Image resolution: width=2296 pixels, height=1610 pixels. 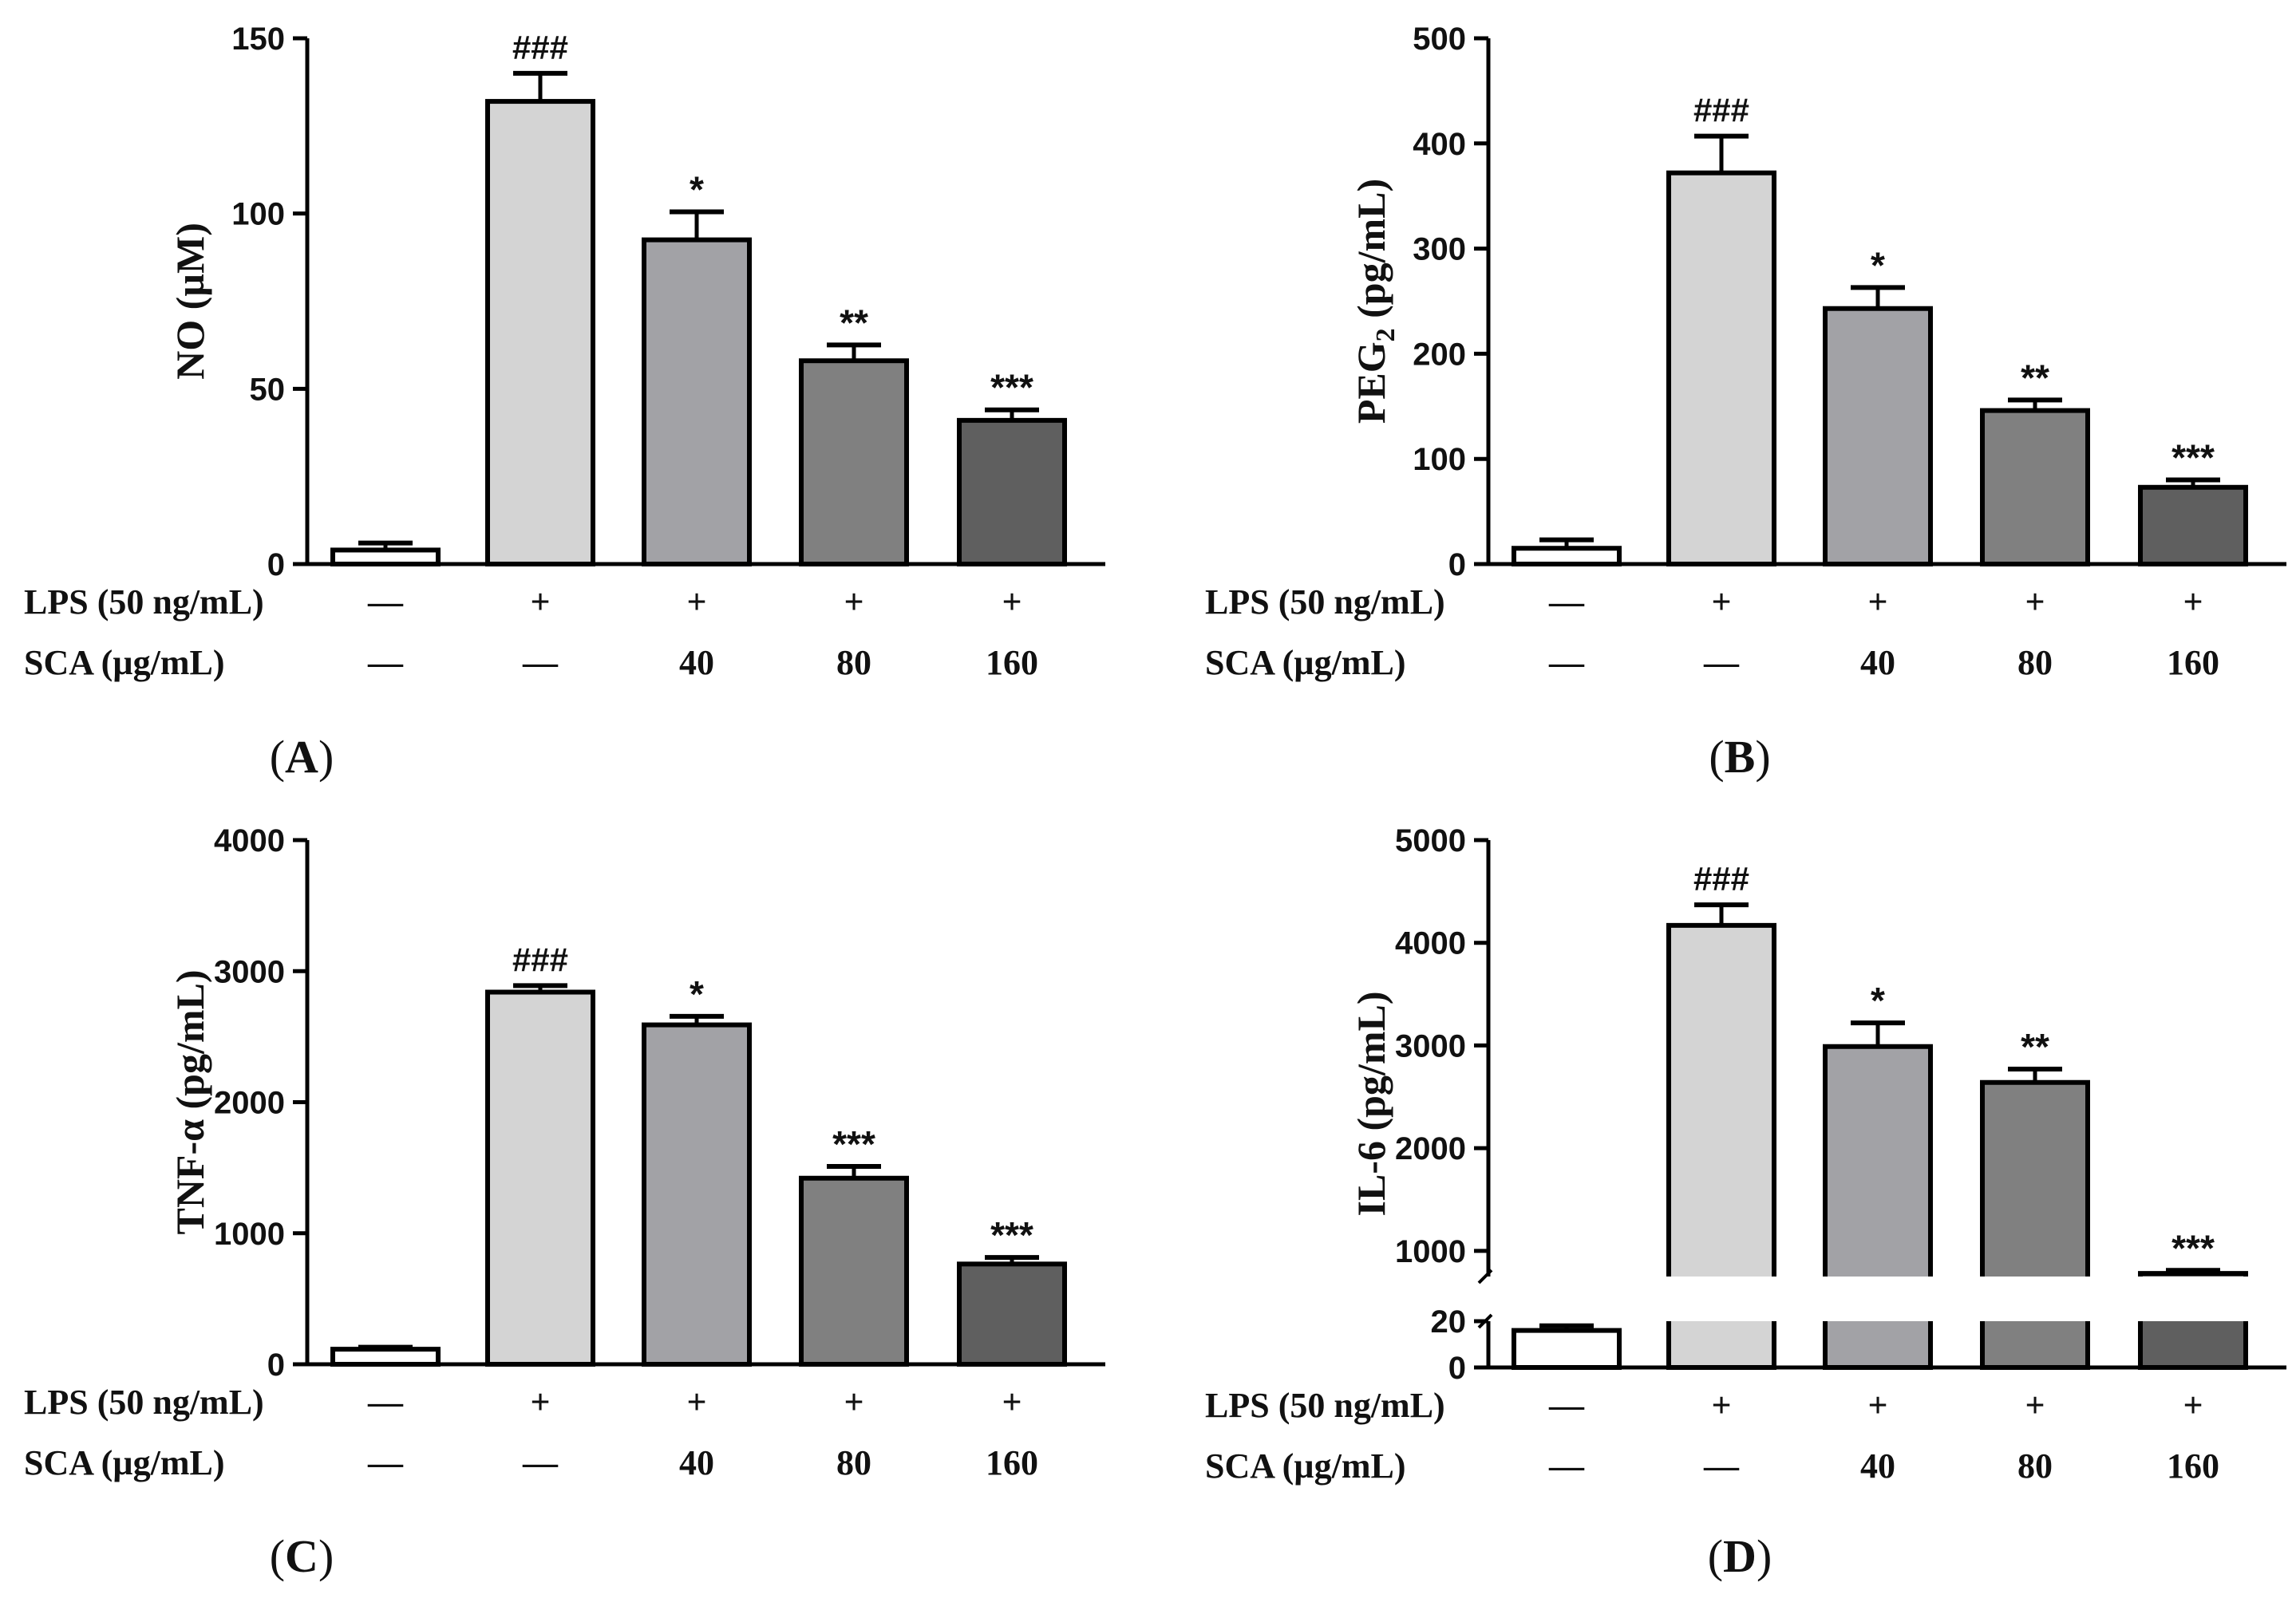 I want to click on significance-label: ###, so click(x=1721, y=879).